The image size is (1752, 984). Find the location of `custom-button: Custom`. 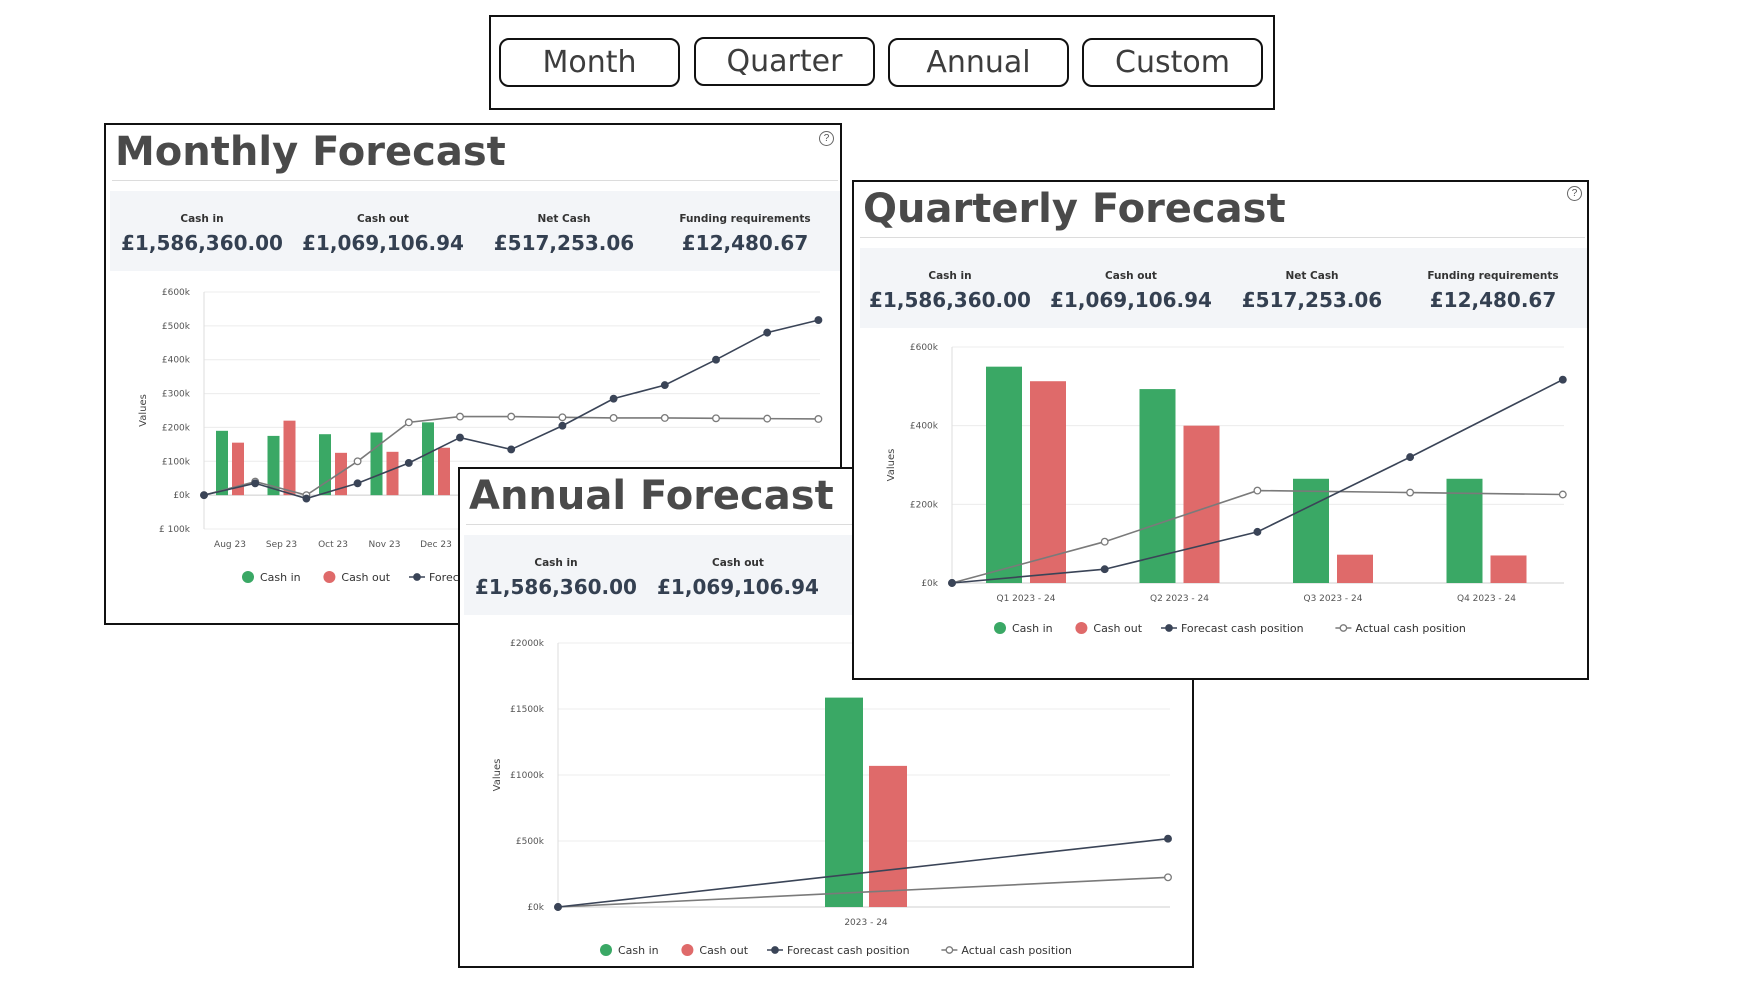

custom-button: Custom is located at coordinates (1172, 62).